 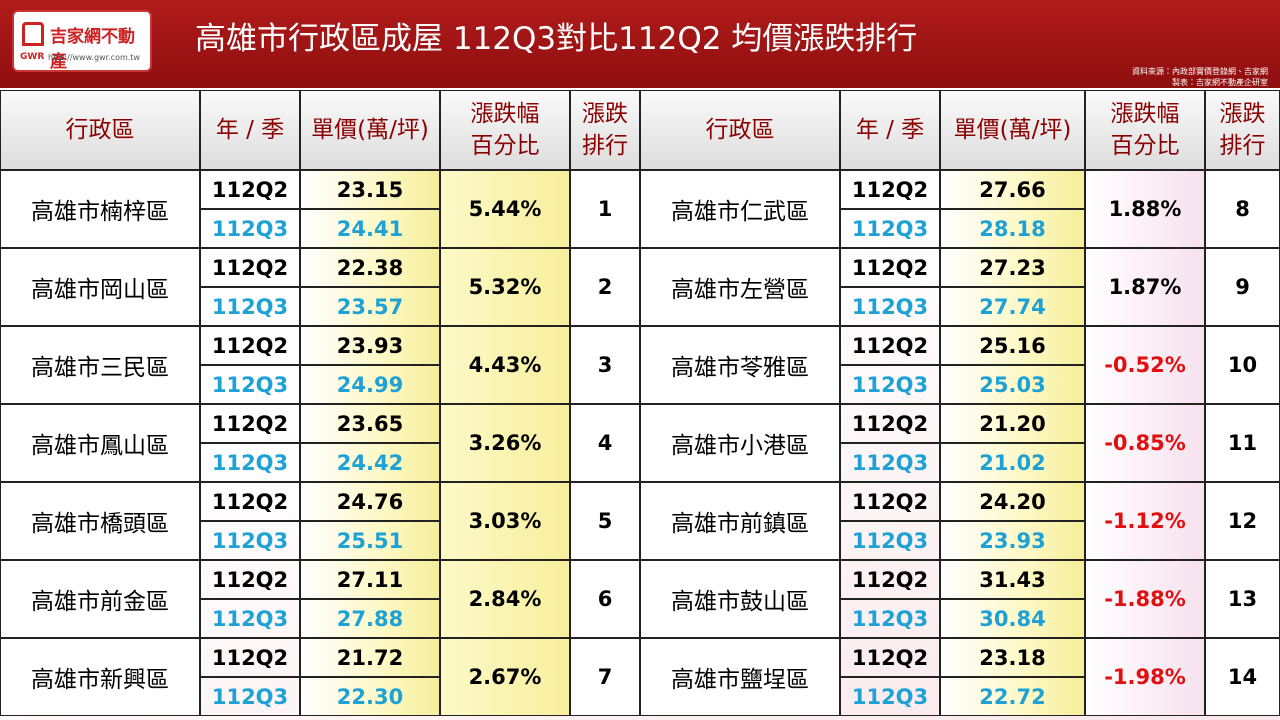 I want to click on district-name: 高雄市楠梓區, so click(x=100, y=209).